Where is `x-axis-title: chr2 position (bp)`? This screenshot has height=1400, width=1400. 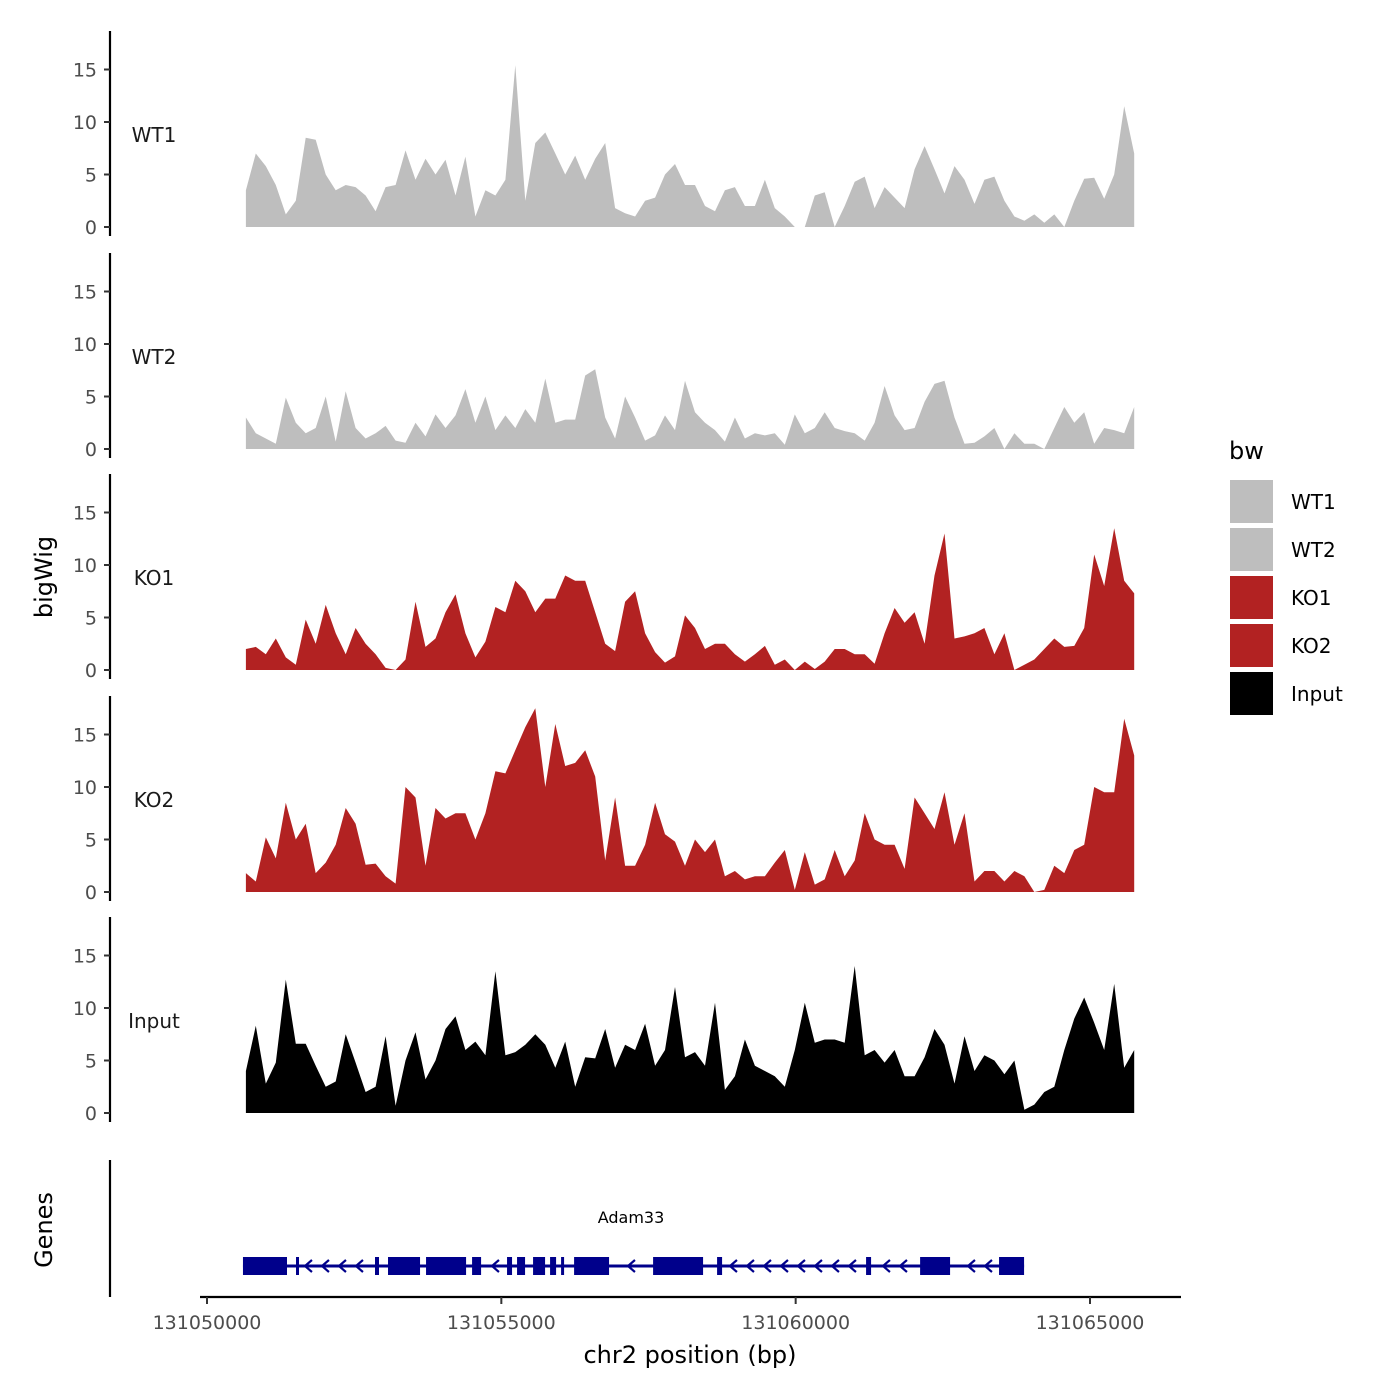
x-axis-title: chr2 position (bp) is located at coordinates (689, 1355).